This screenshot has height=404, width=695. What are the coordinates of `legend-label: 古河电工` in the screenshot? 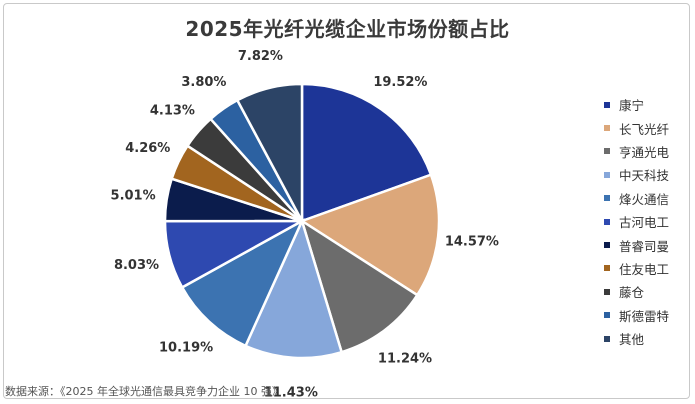 It's located at (644, 223).